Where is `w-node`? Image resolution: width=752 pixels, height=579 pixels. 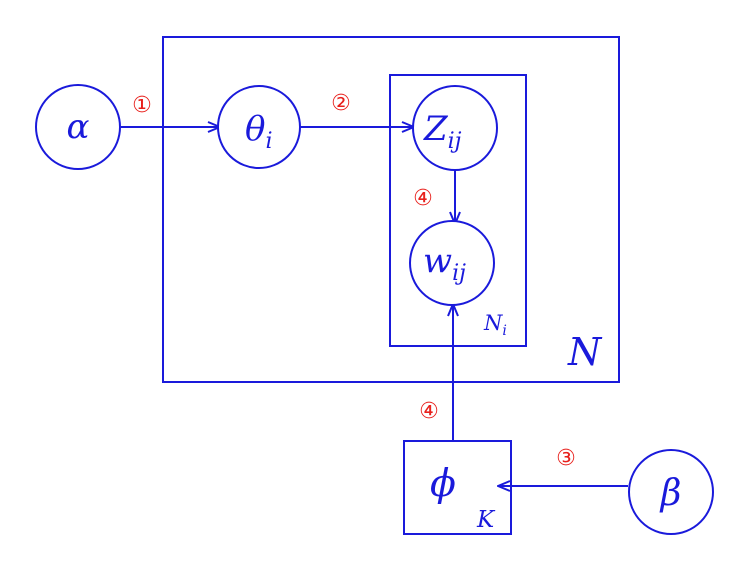 w-node is located at coordinates (452, 263).